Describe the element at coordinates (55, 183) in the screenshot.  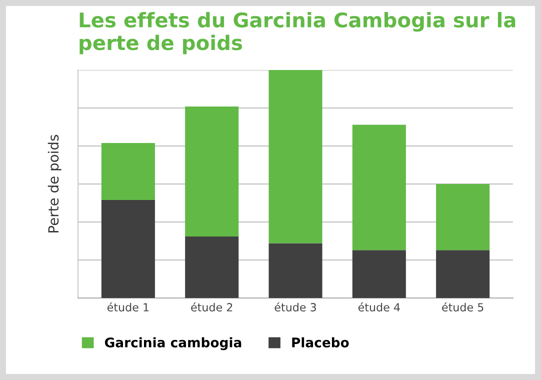
I see `y-axis-title: Perte de poids` at that location.